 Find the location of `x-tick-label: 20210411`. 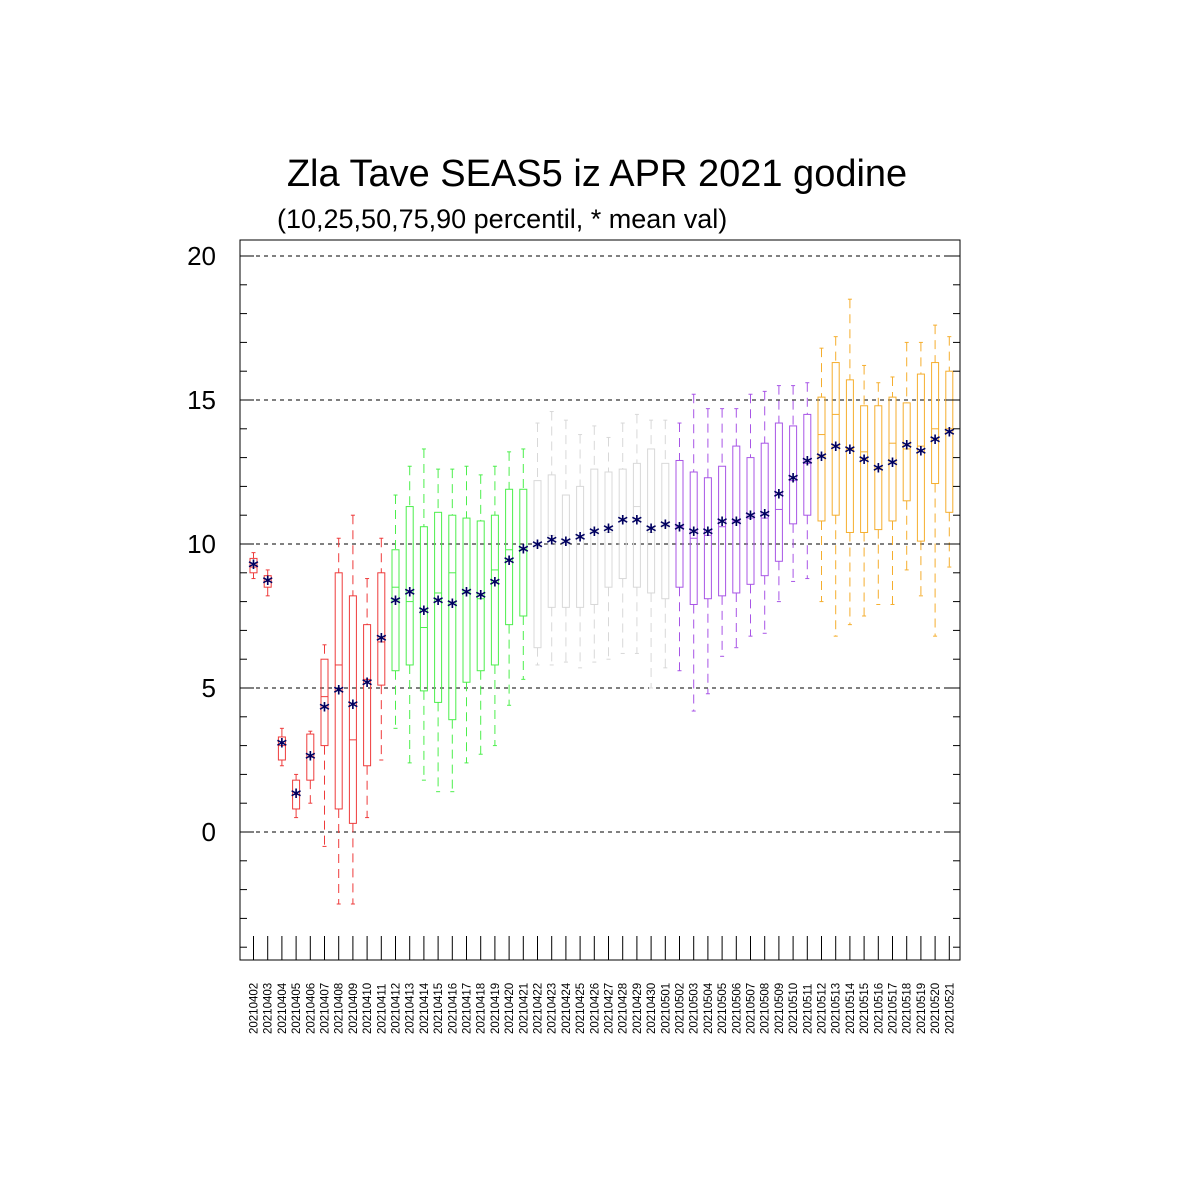

x-tick-label: 20210411 is located at coordinates (382, 1009).